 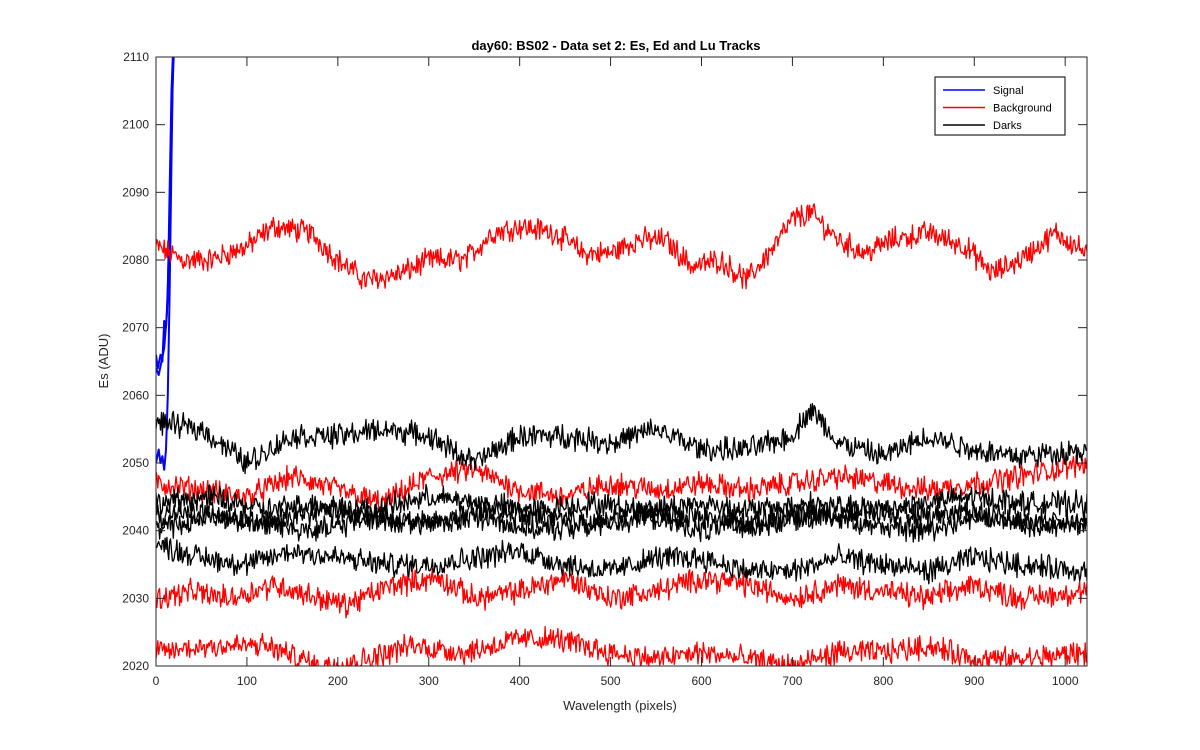 I want to click on x-tick-label: 500, so click(x=611, y=681).